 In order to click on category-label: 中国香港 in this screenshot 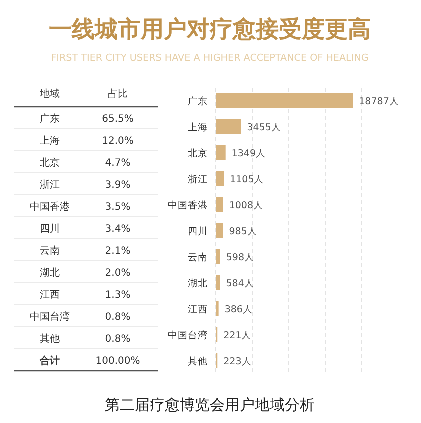, I will do `click(50, 207)`.